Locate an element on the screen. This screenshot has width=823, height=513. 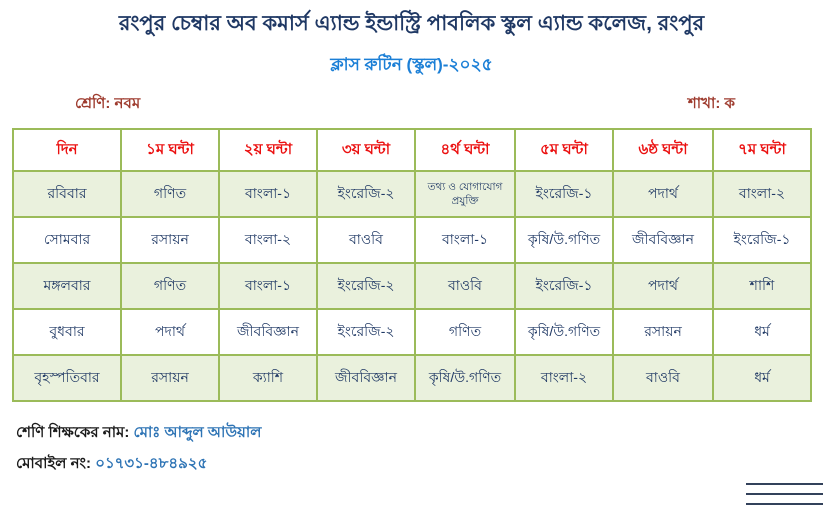
cutoff-table-edge is located at coordinates (784, 498).